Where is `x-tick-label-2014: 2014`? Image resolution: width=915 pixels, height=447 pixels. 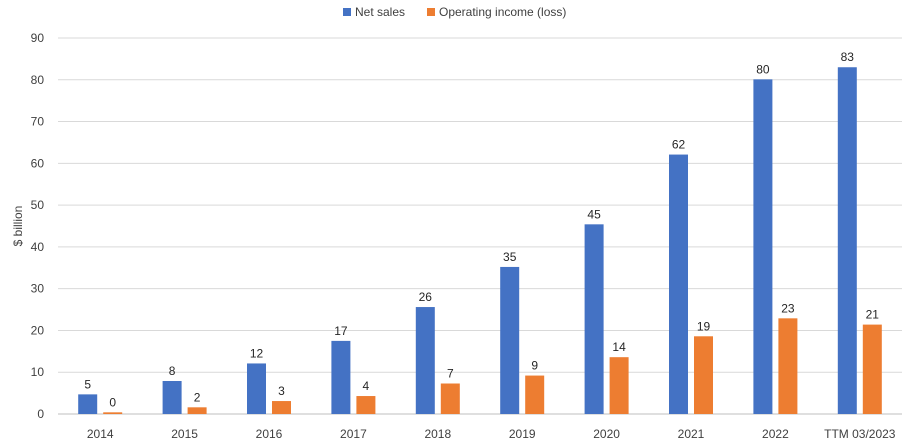
x-tick-label-2014: 2014 is located at coordinates (100, 434).